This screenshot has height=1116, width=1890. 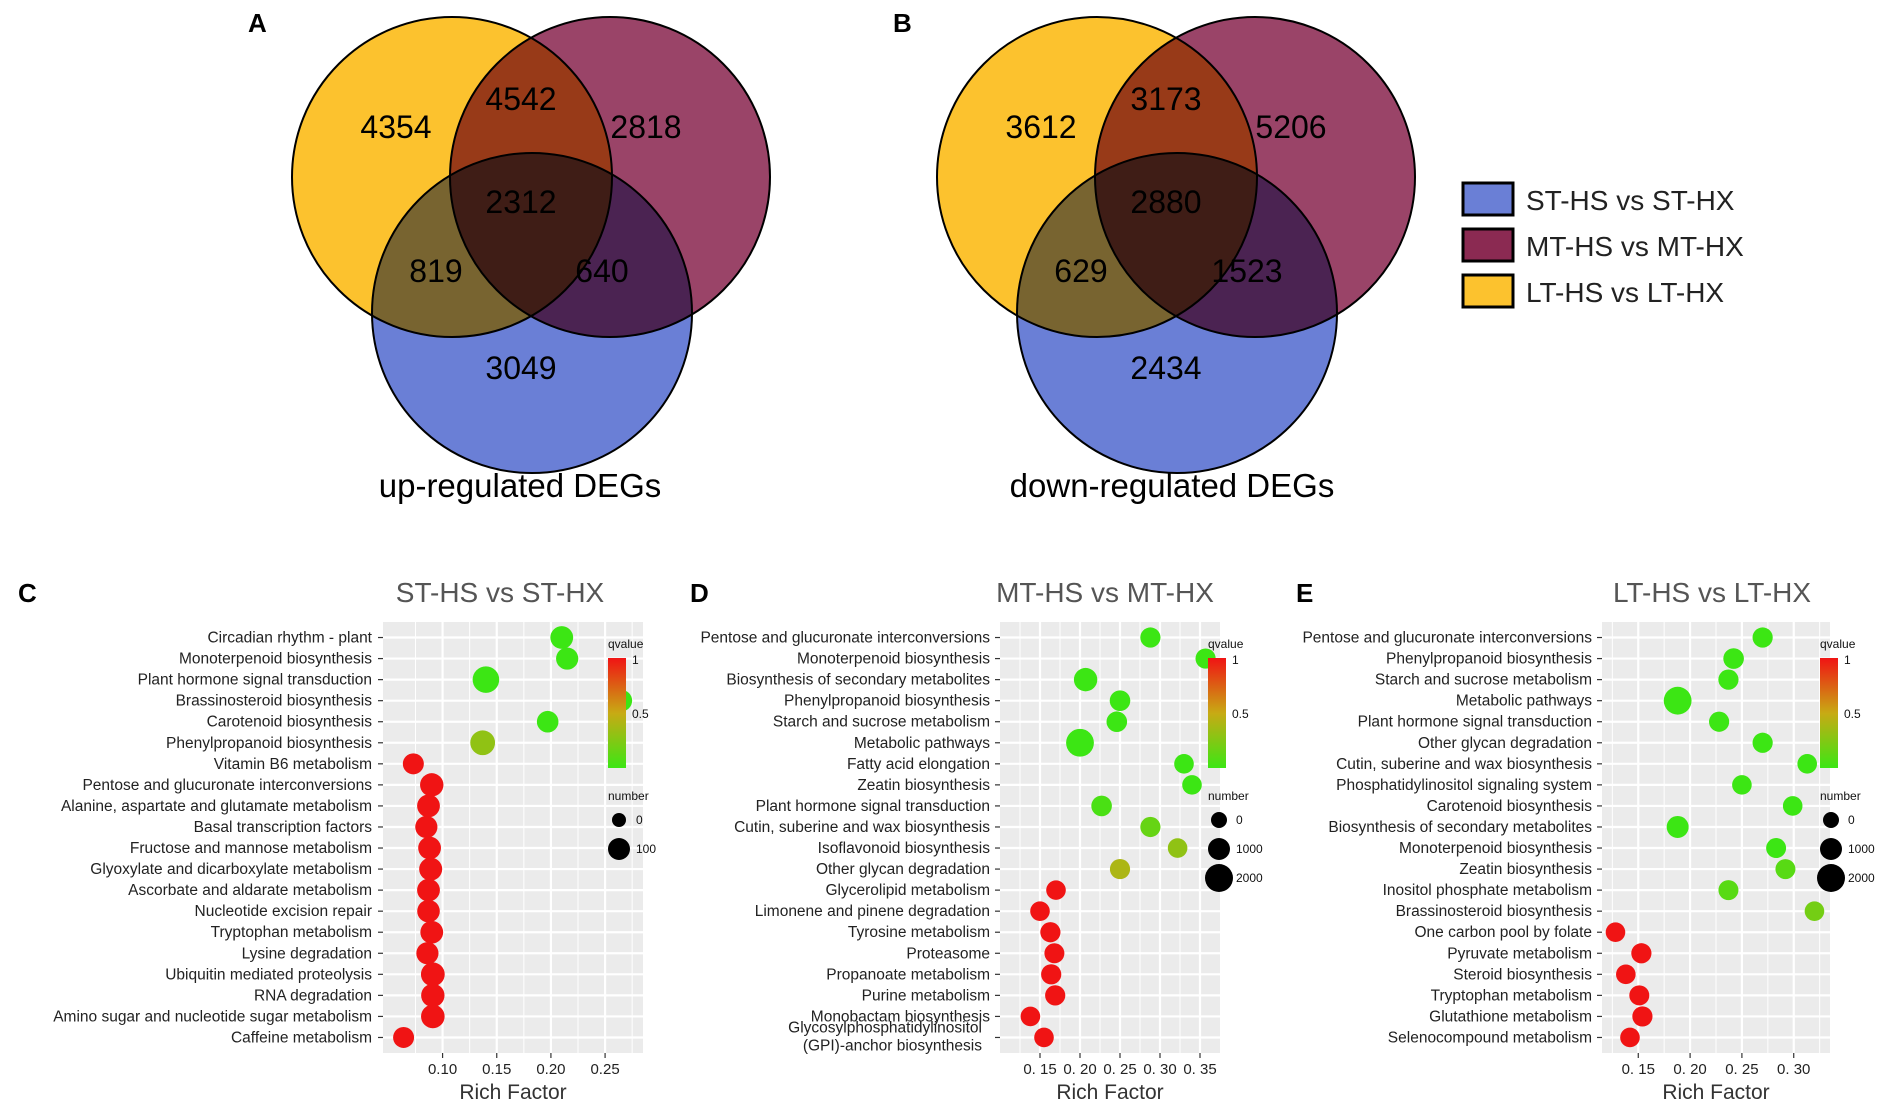 What do you see at coordinates (227, 785) in the screenshot?
I see `term-label: Pentose and glucuronate interconversions` at bounding box center [227, 785].